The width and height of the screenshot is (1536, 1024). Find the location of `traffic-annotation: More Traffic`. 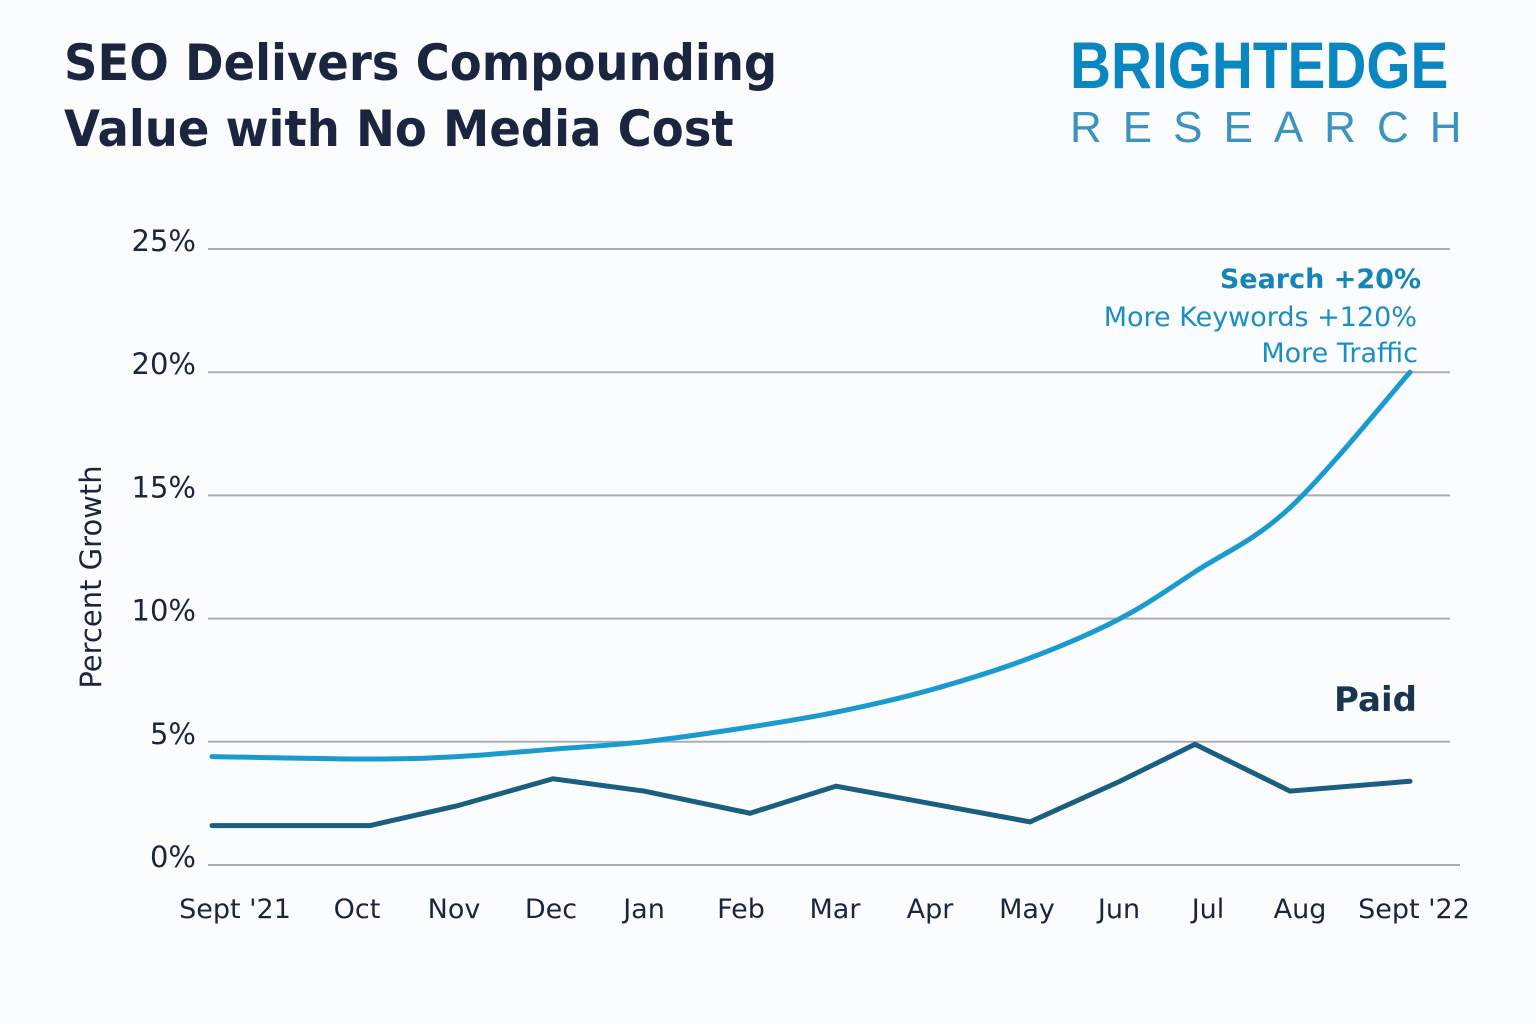

traffic-annotation: More Traffic is located at coordinates (1339, 353).